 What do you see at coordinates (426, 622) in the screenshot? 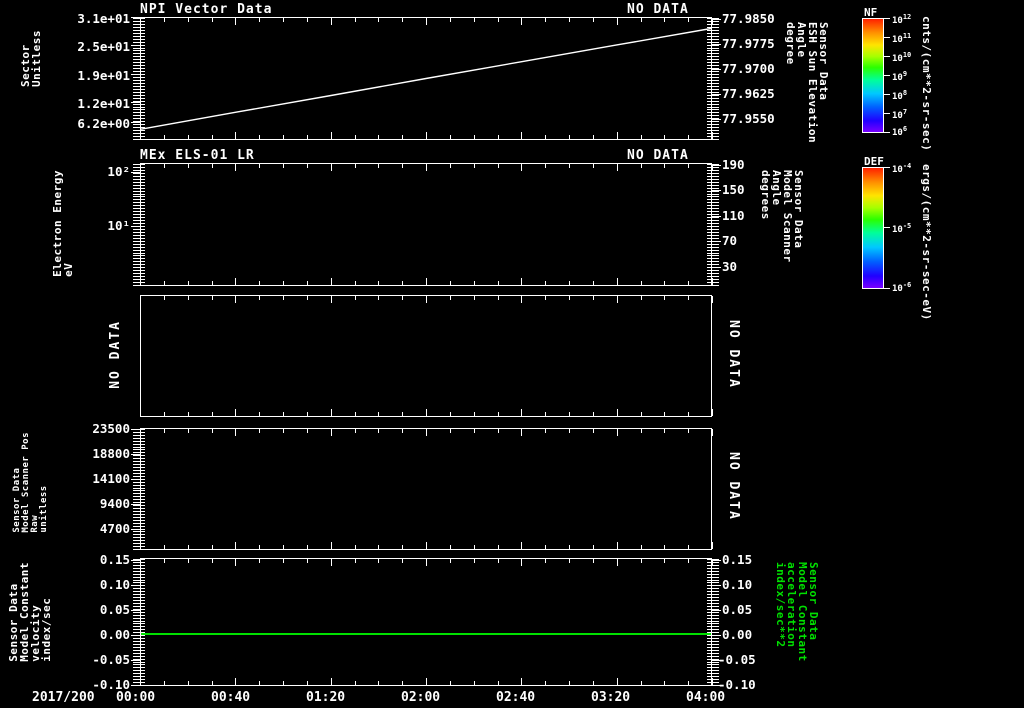
I see `panel-model-constant-velocity` at bounding box center [426, 622].